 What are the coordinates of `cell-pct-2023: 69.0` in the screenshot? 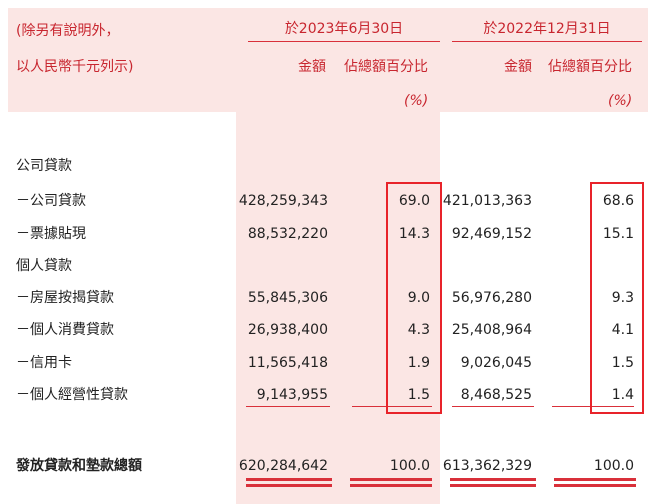 It's located at (414, 201).